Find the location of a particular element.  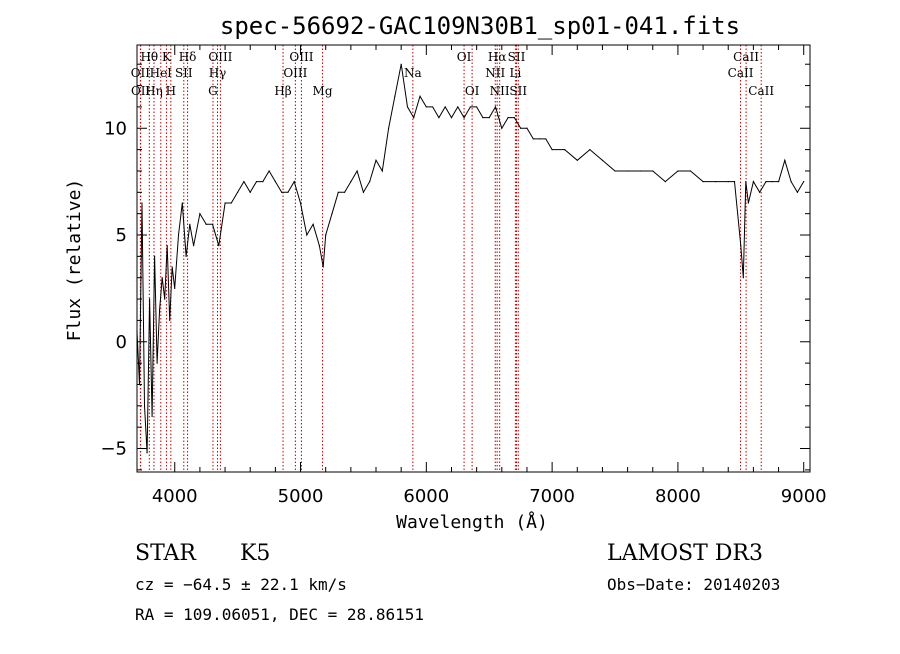

x-tick-label-3: 7000 is located at coordinates (552, 496).